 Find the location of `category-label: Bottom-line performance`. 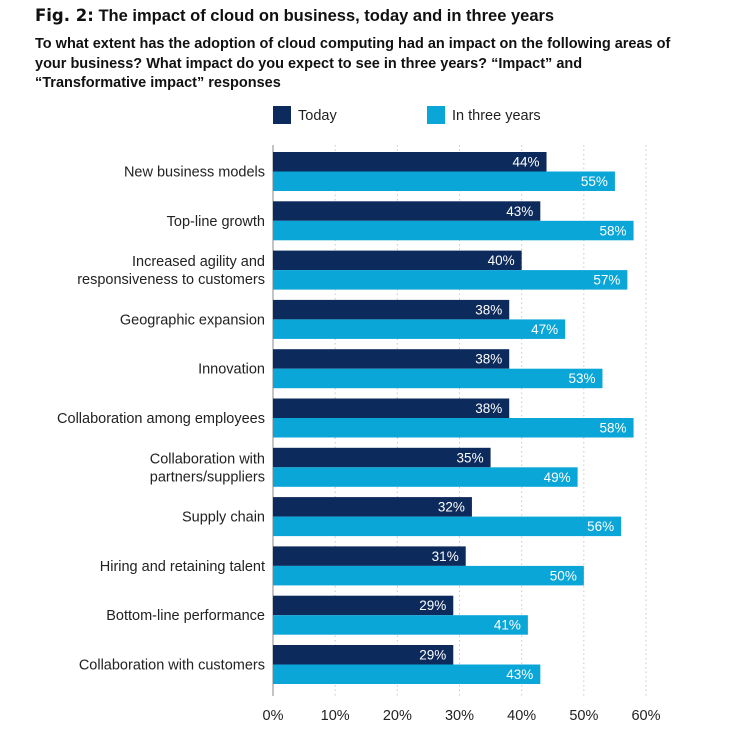

category-label: Bottom-line performance is located at coordinates (185, 616).